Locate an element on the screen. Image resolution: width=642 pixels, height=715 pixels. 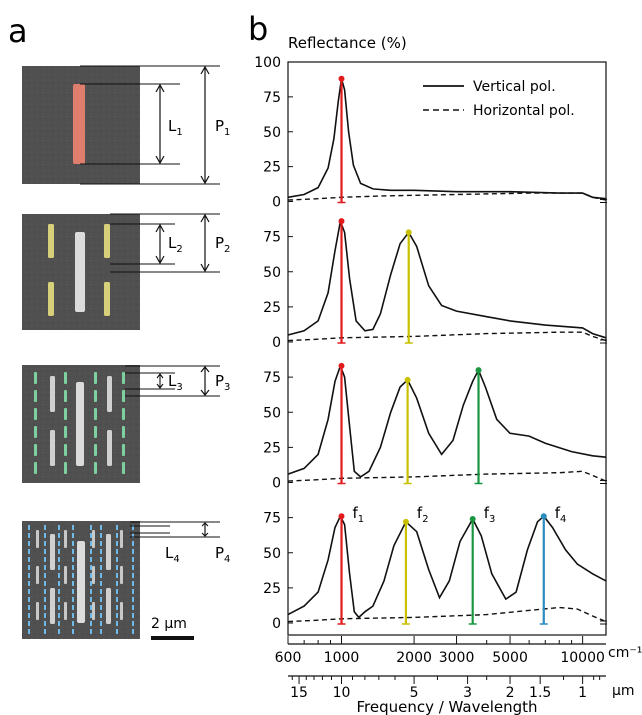
y-tick-label: 25 is located at coordinates (272, 589).